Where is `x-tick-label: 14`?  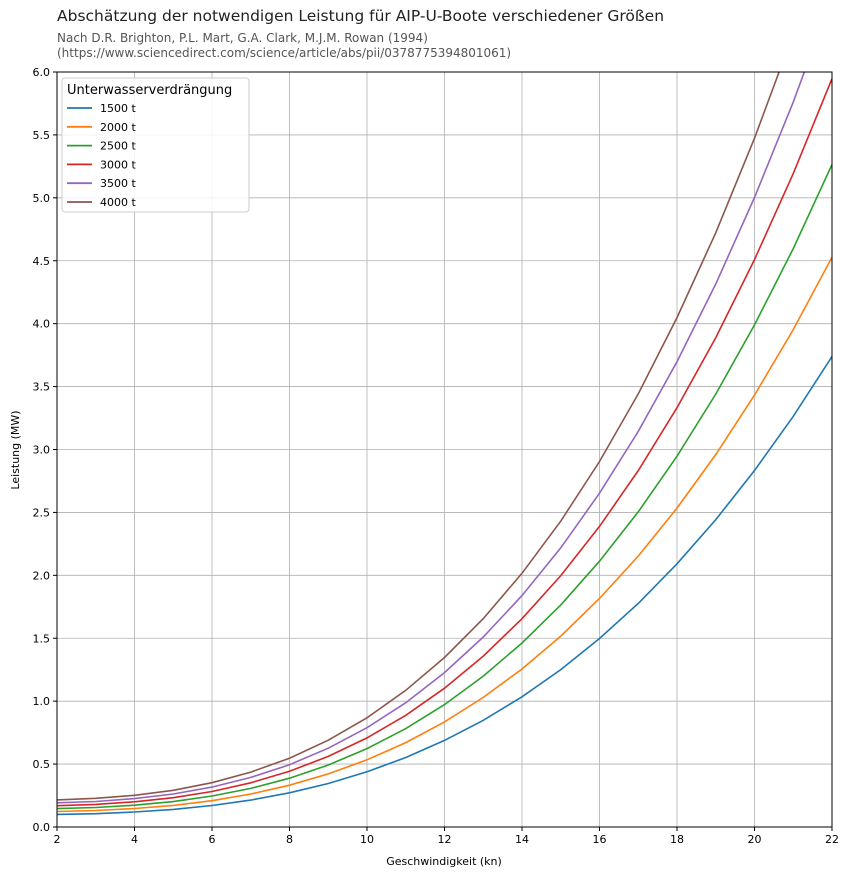 x-tick-label: 14 is located at coordinates (522, 839).